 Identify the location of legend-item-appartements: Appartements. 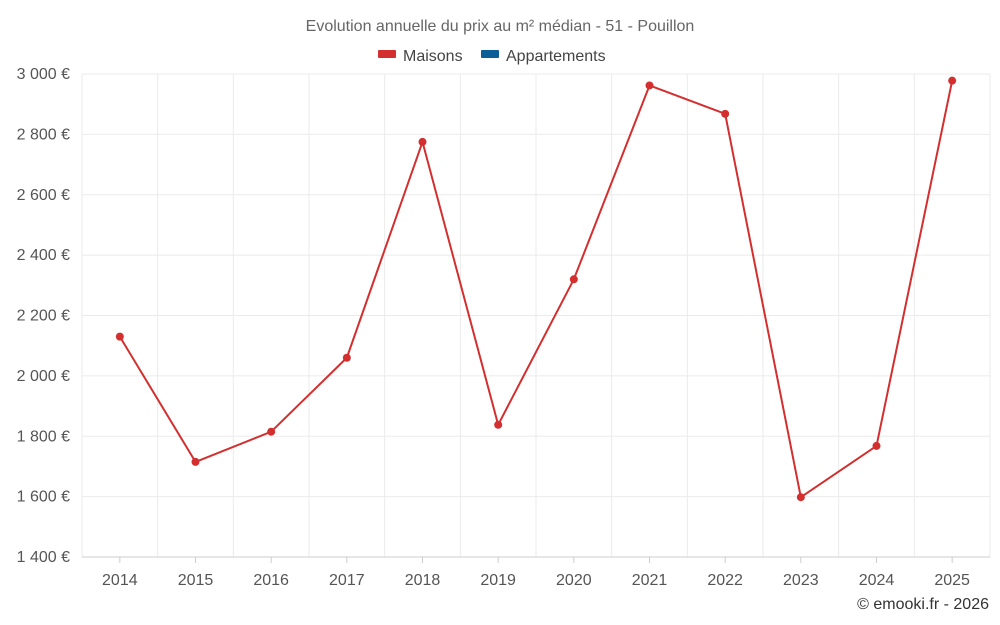
(543, 56).